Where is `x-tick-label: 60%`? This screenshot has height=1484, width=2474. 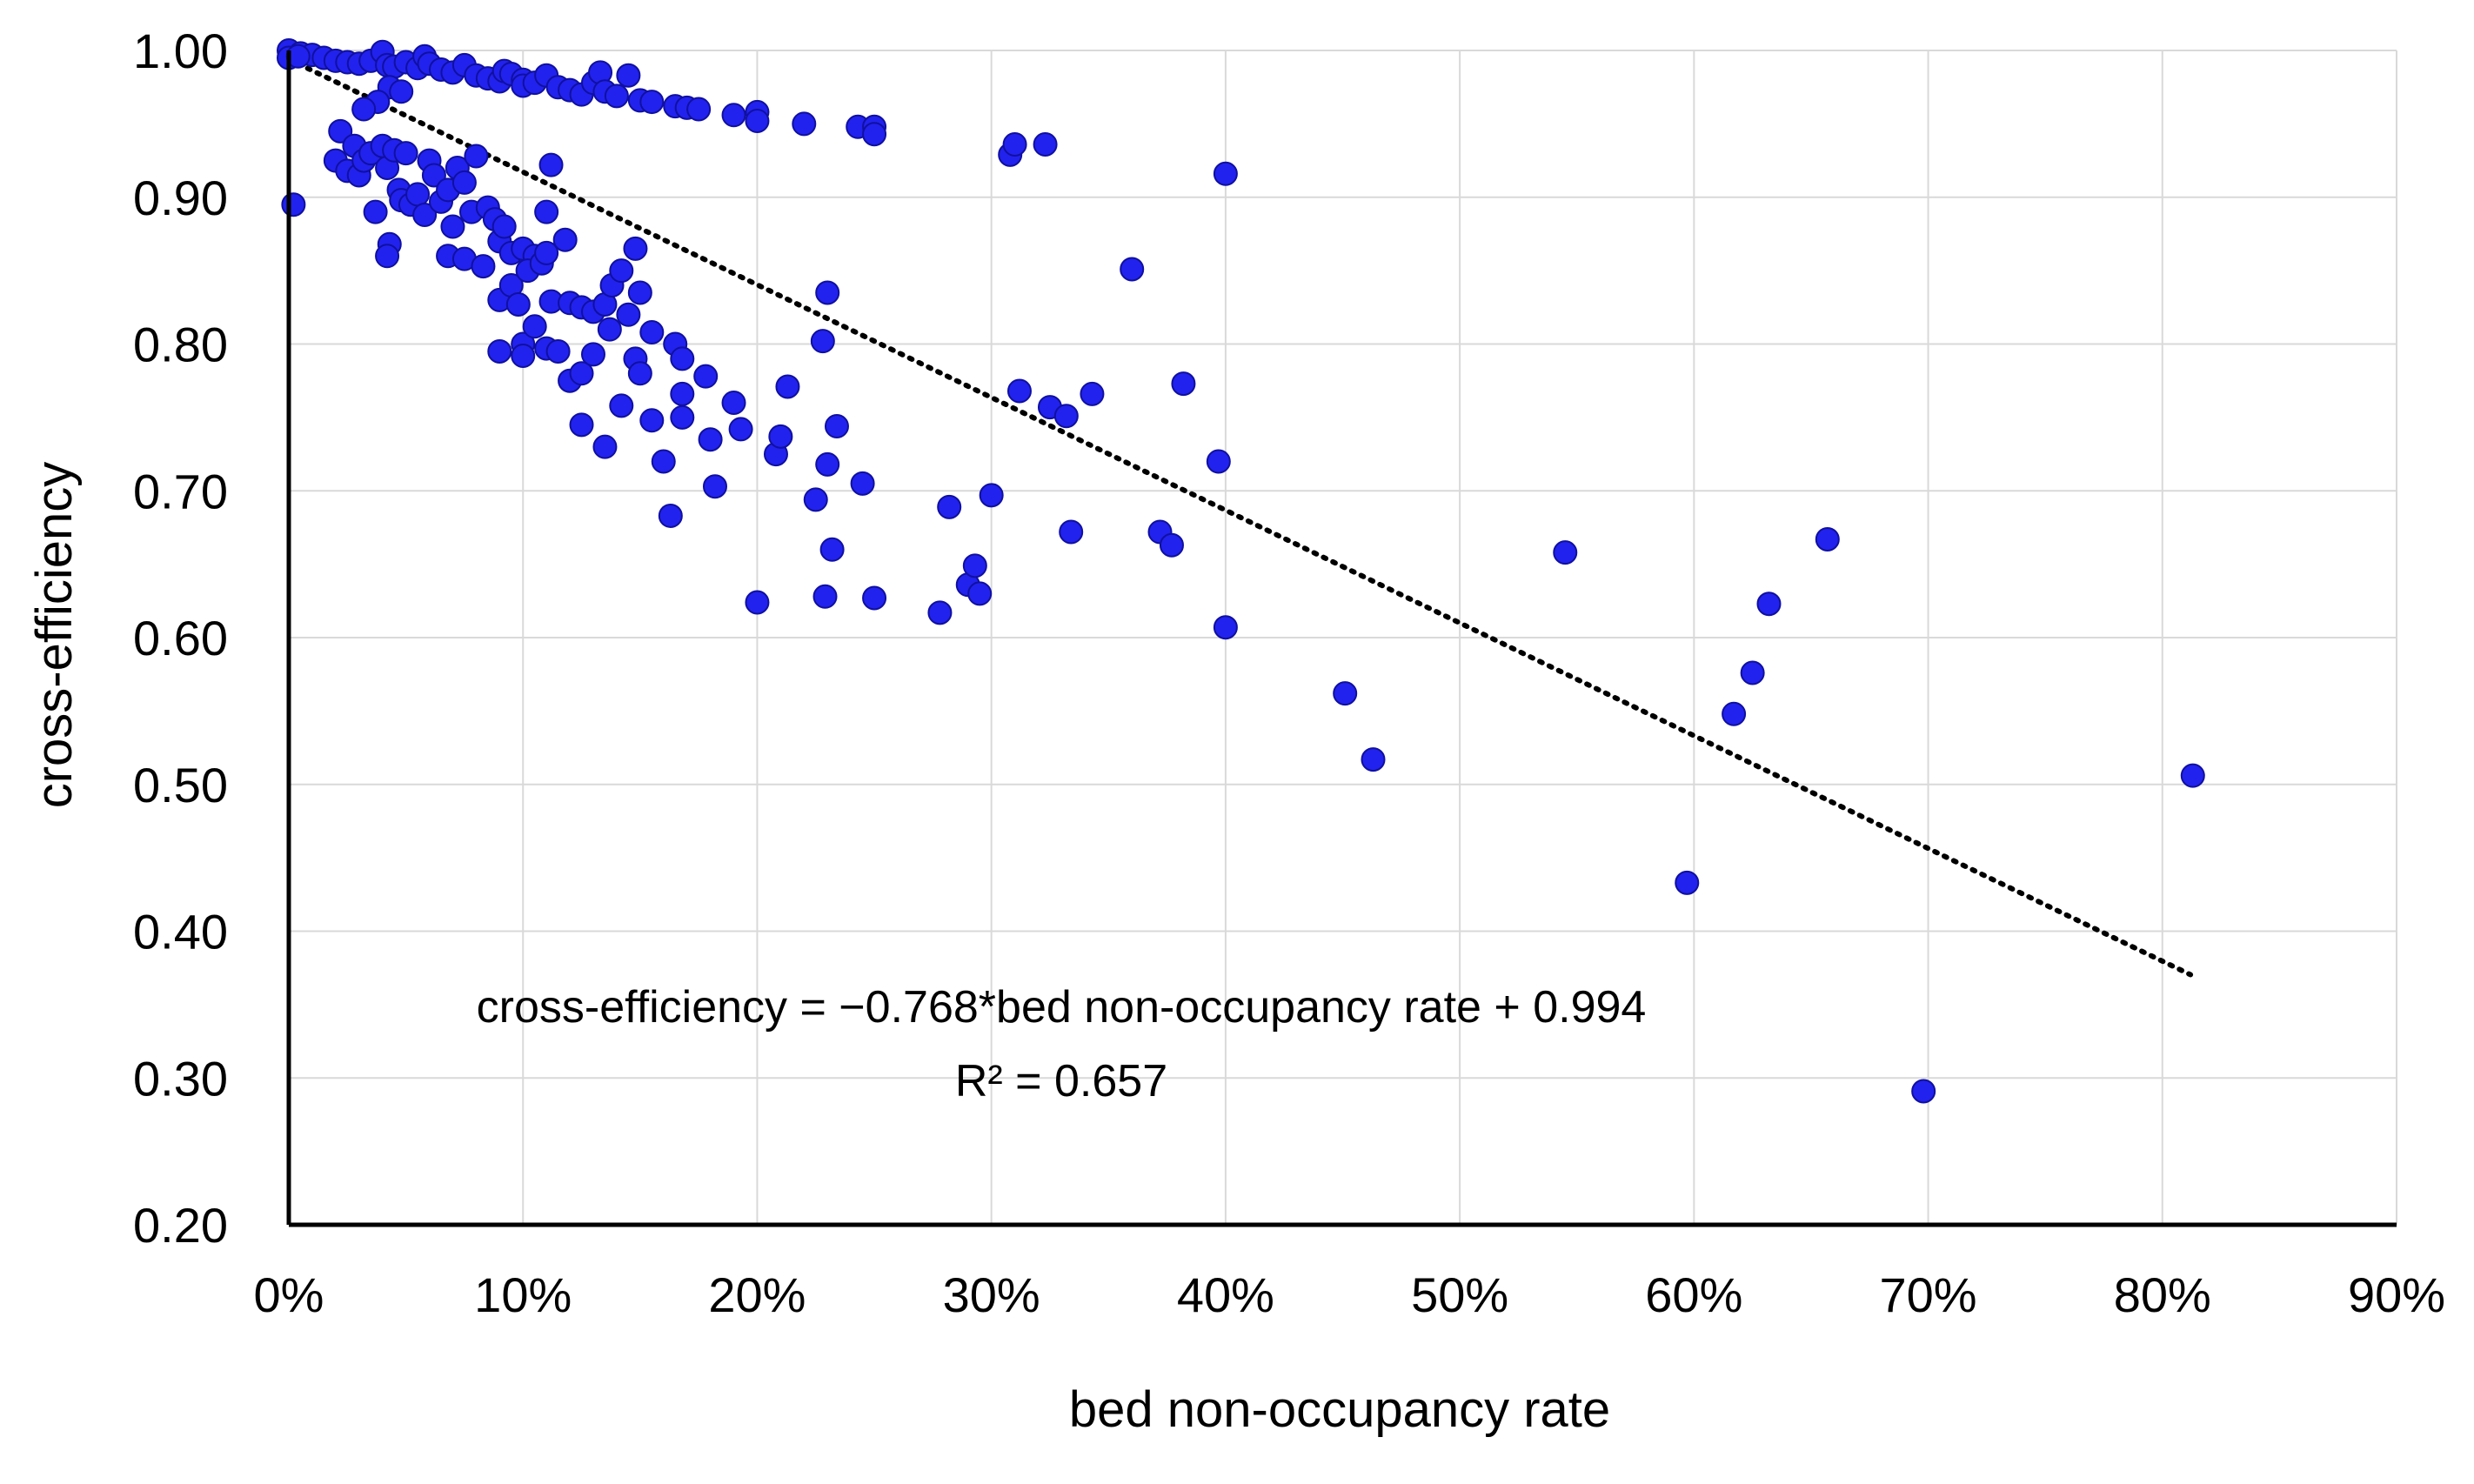 x-tick-label: 60% is located at coordinates (1693, 1294).